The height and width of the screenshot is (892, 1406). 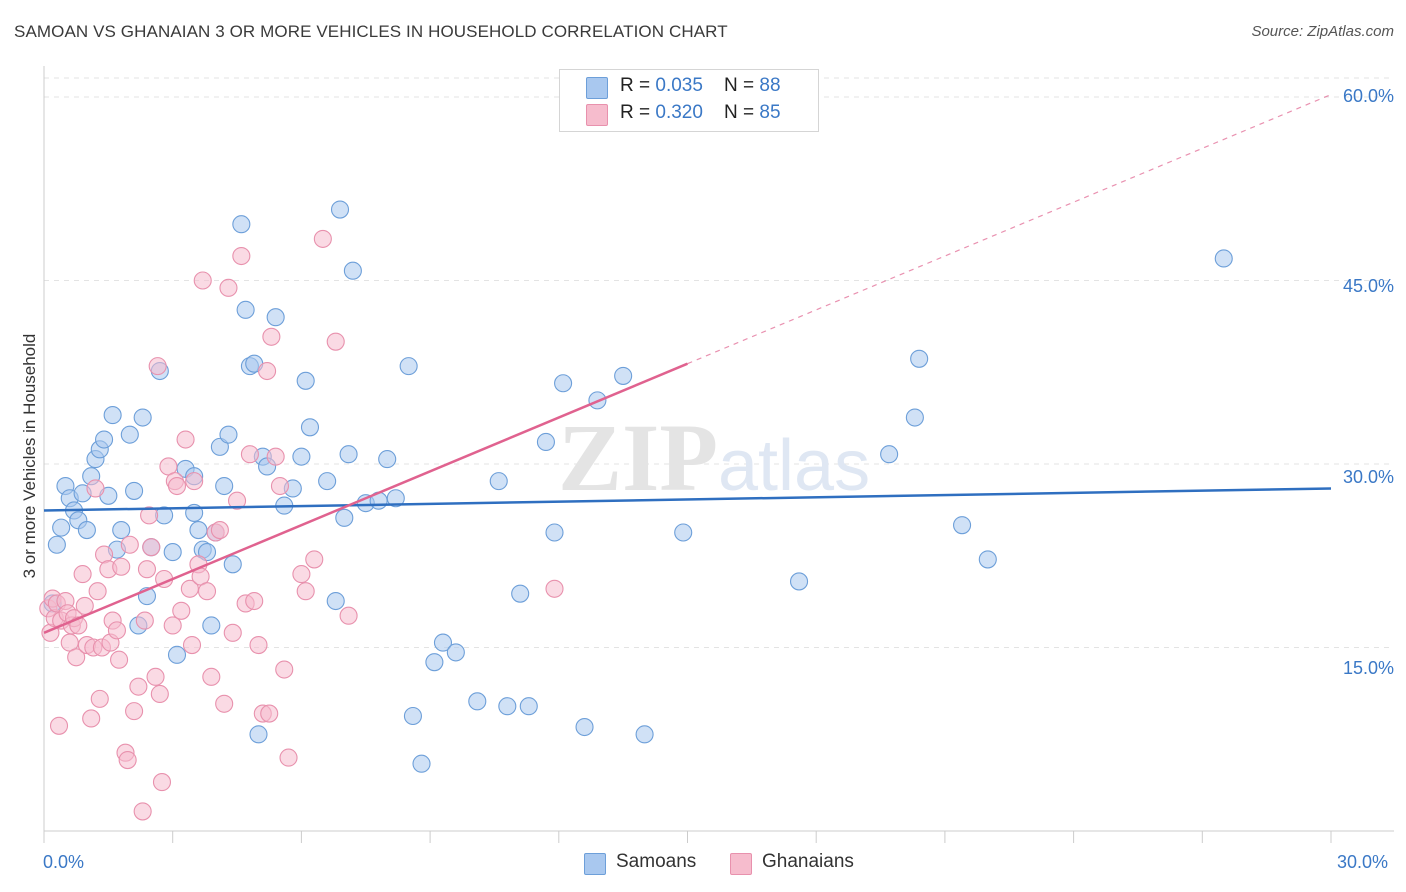 What do you see at coordinates (638, 457) in the screenshot?
I see `watermark: ZIP` at bounding box center [638, 457].